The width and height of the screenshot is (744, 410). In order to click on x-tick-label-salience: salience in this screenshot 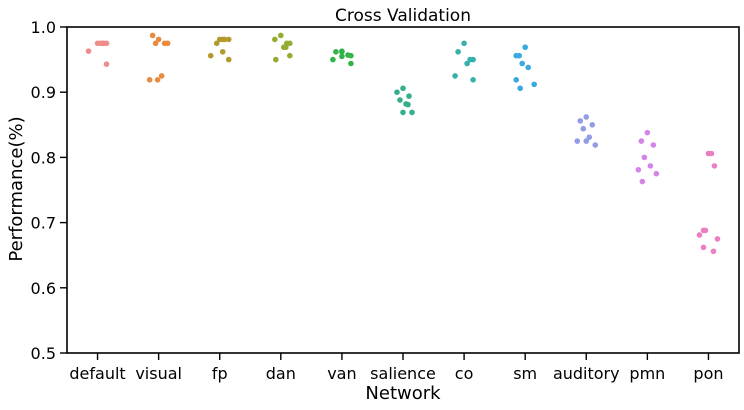, I will do `click(403, 373)`.